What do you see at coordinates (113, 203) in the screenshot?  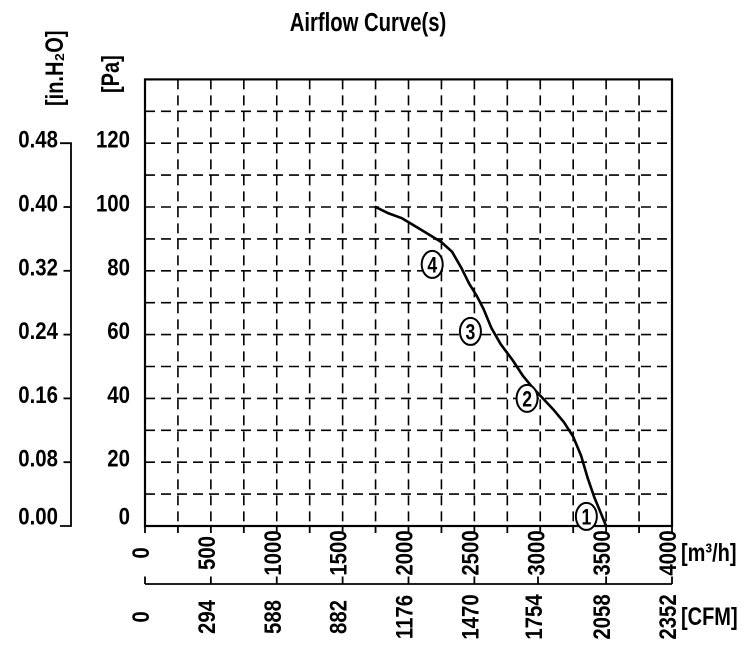 I see `y-tick-label-pa: 100` at bounding box center [113, 203].